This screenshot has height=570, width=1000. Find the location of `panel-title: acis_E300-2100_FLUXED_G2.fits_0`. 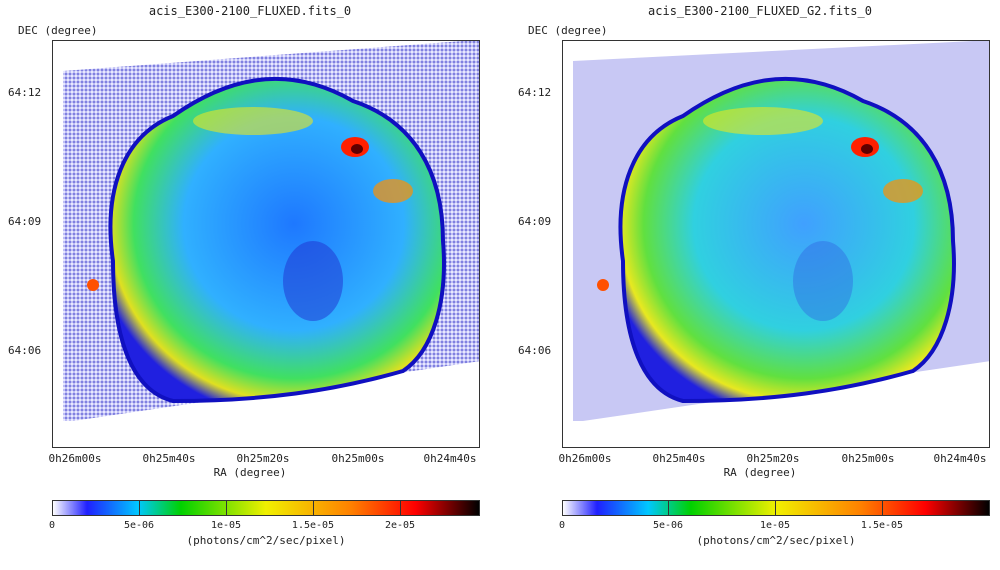

panel-title: acis_E300-2100_FLUXED_G2.fits_0 is located at coordinates (760, 11).